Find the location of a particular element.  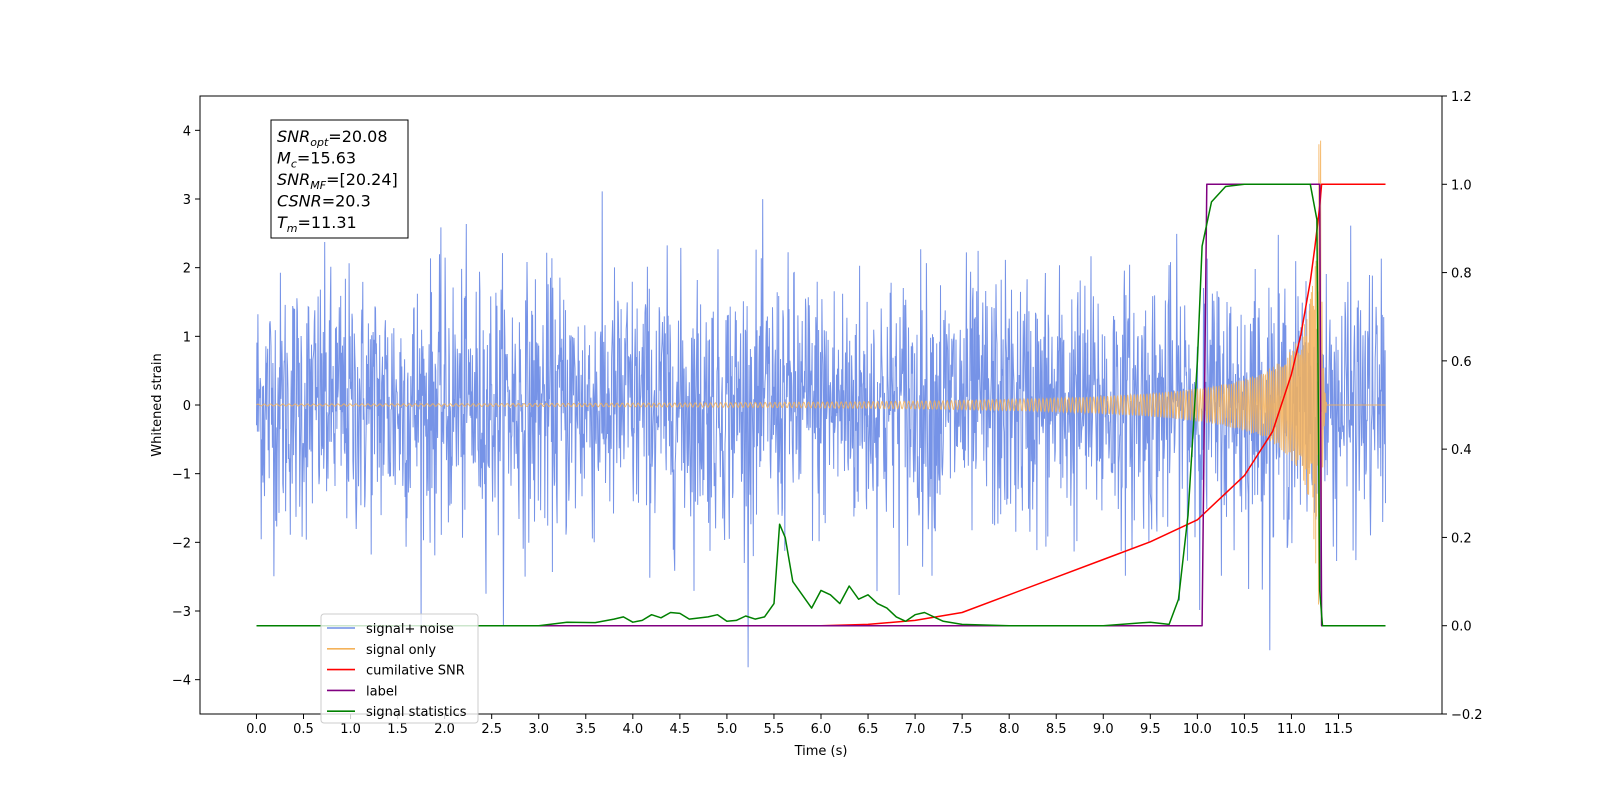

y-axis-left: −4 −3 −2 −1 0 1 2 3 4 is located at coordinates (186, 406).